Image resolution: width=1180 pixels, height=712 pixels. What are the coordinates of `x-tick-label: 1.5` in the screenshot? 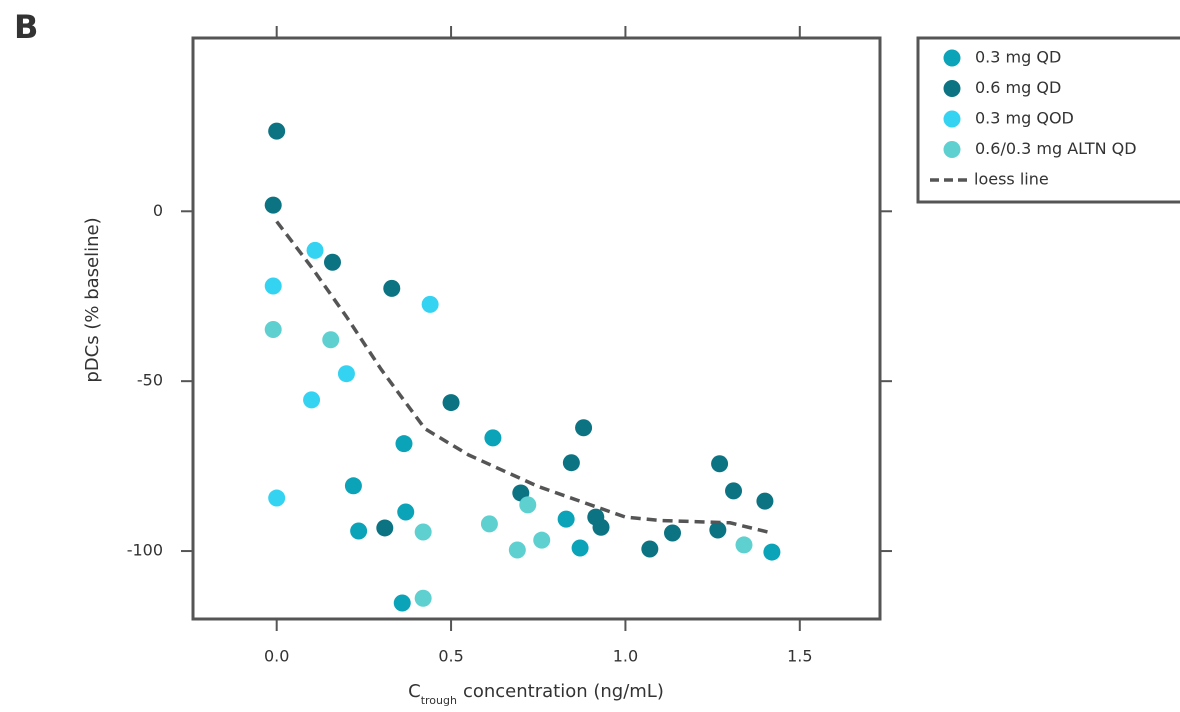 It's located at (799, 656).